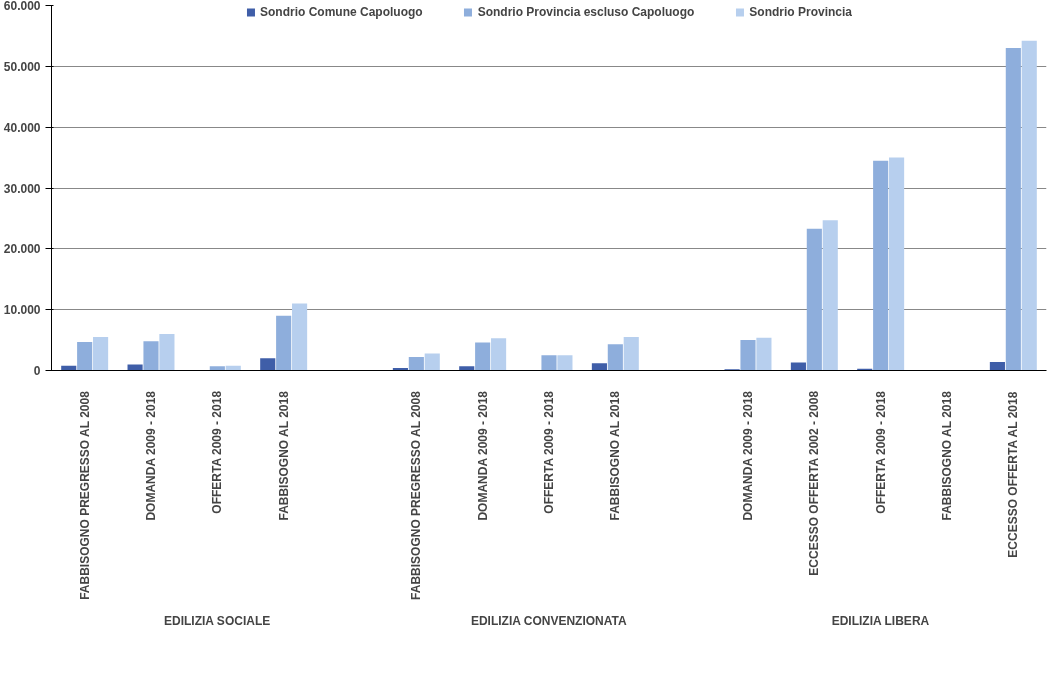 The height and width of the screenshot is (695, 1063). I want to click on y-tick-label: 40.000, so click(22, 127).